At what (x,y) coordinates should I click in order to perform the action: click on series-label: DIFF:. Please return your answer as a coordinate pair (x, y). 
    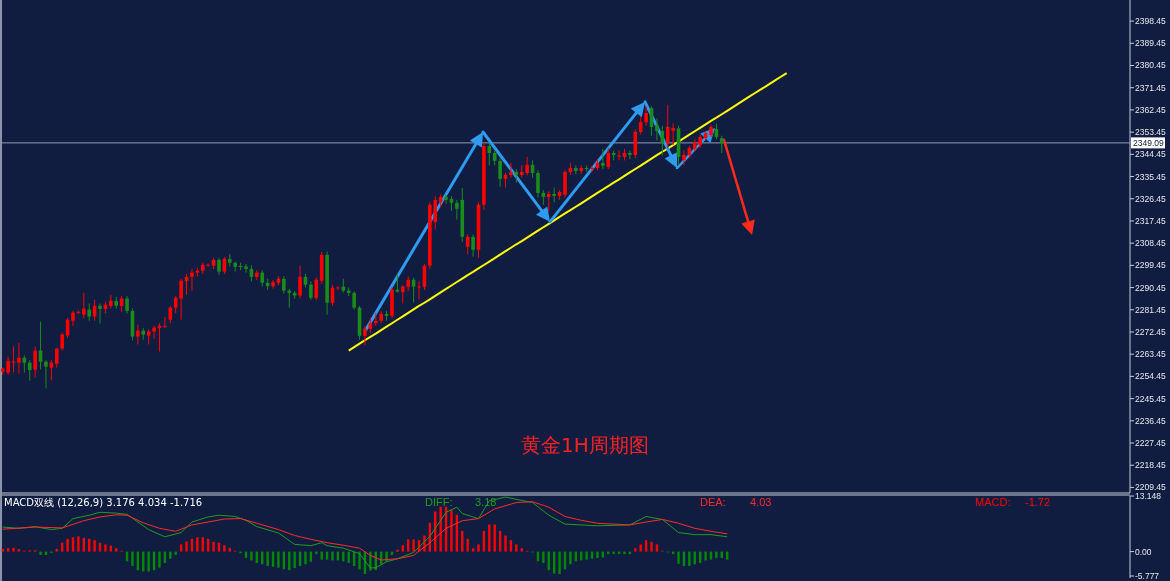
    Looking at the image, I should click on (439, 502).